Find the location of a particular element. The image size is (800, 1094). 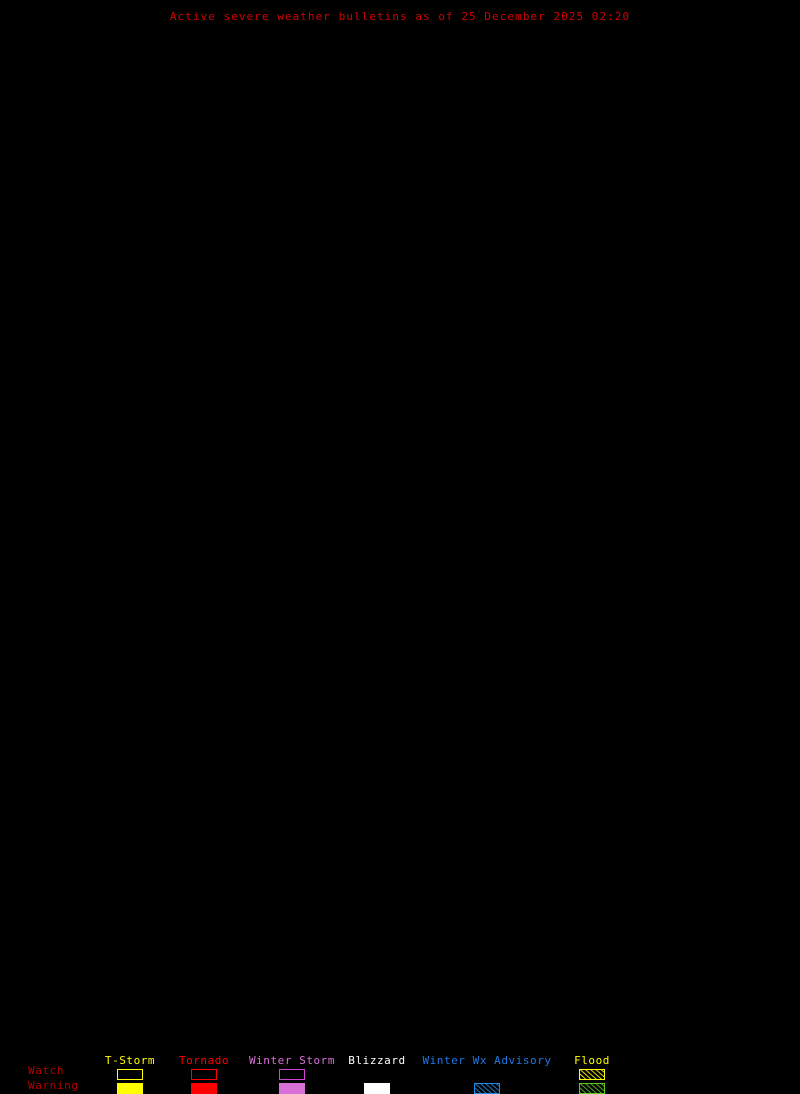

legend-swatch-t-storm-watch is located at coordinates (130, 1074).